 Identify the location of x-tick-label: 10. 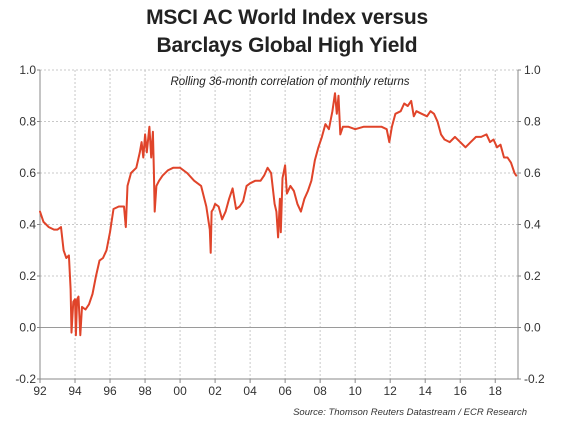
(355, 391).